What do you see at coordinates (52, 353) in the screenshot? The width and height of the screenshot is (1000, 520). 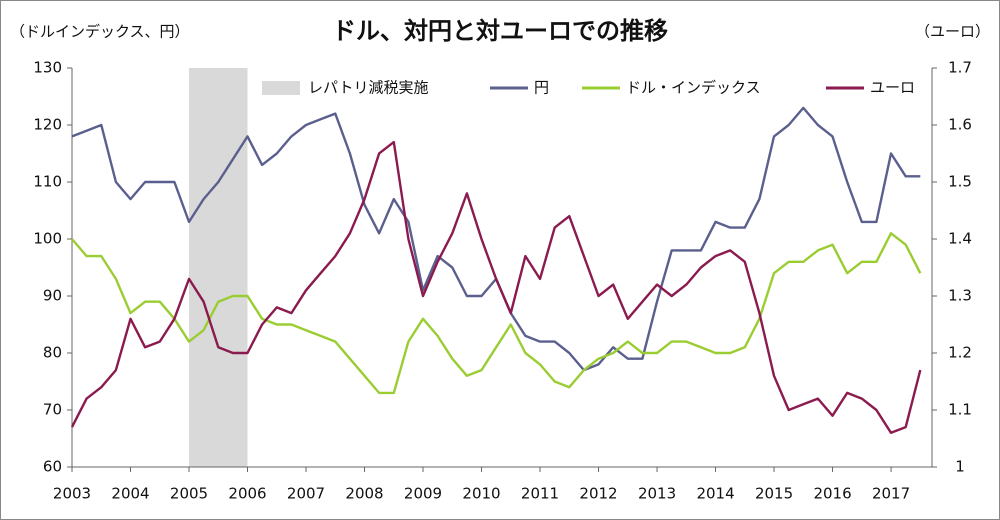 I see `y-tick-label: 80` at bounding box center [52, 353].